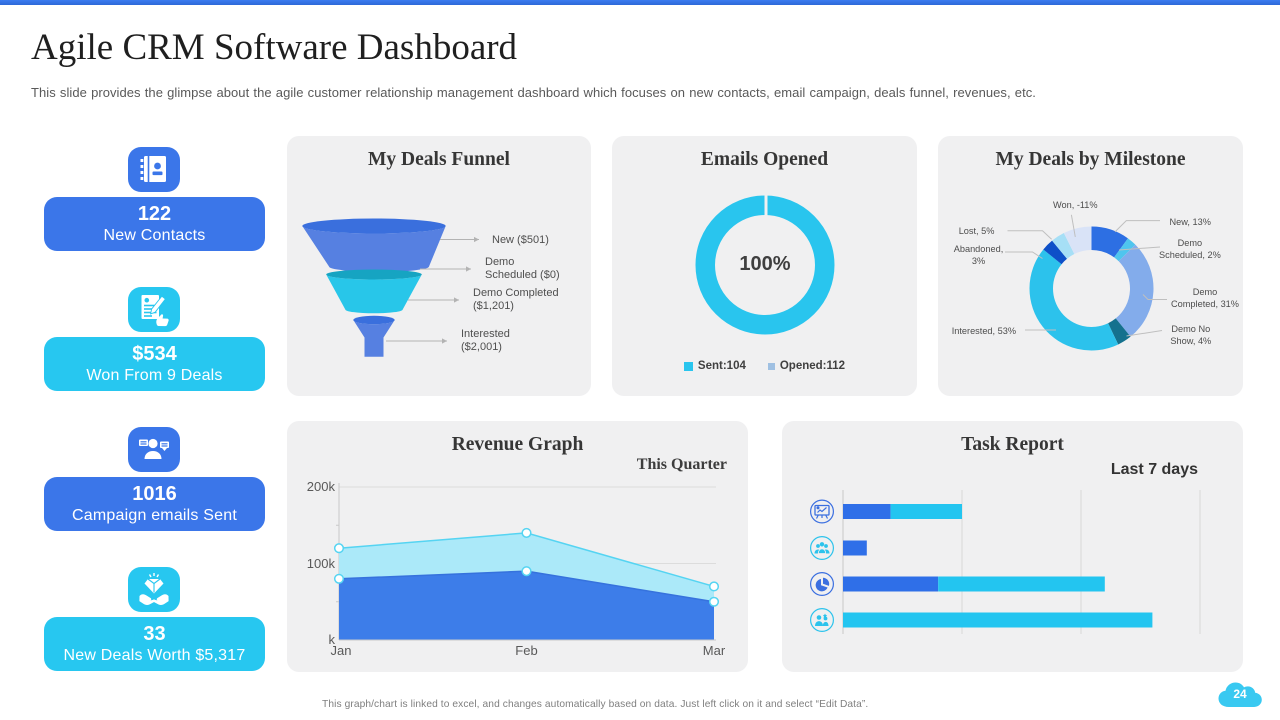 The width and height of the screenshot is (1280, 720). I want to click on panel-task-report: Task Report Last 7 days, so click(1012, 546).